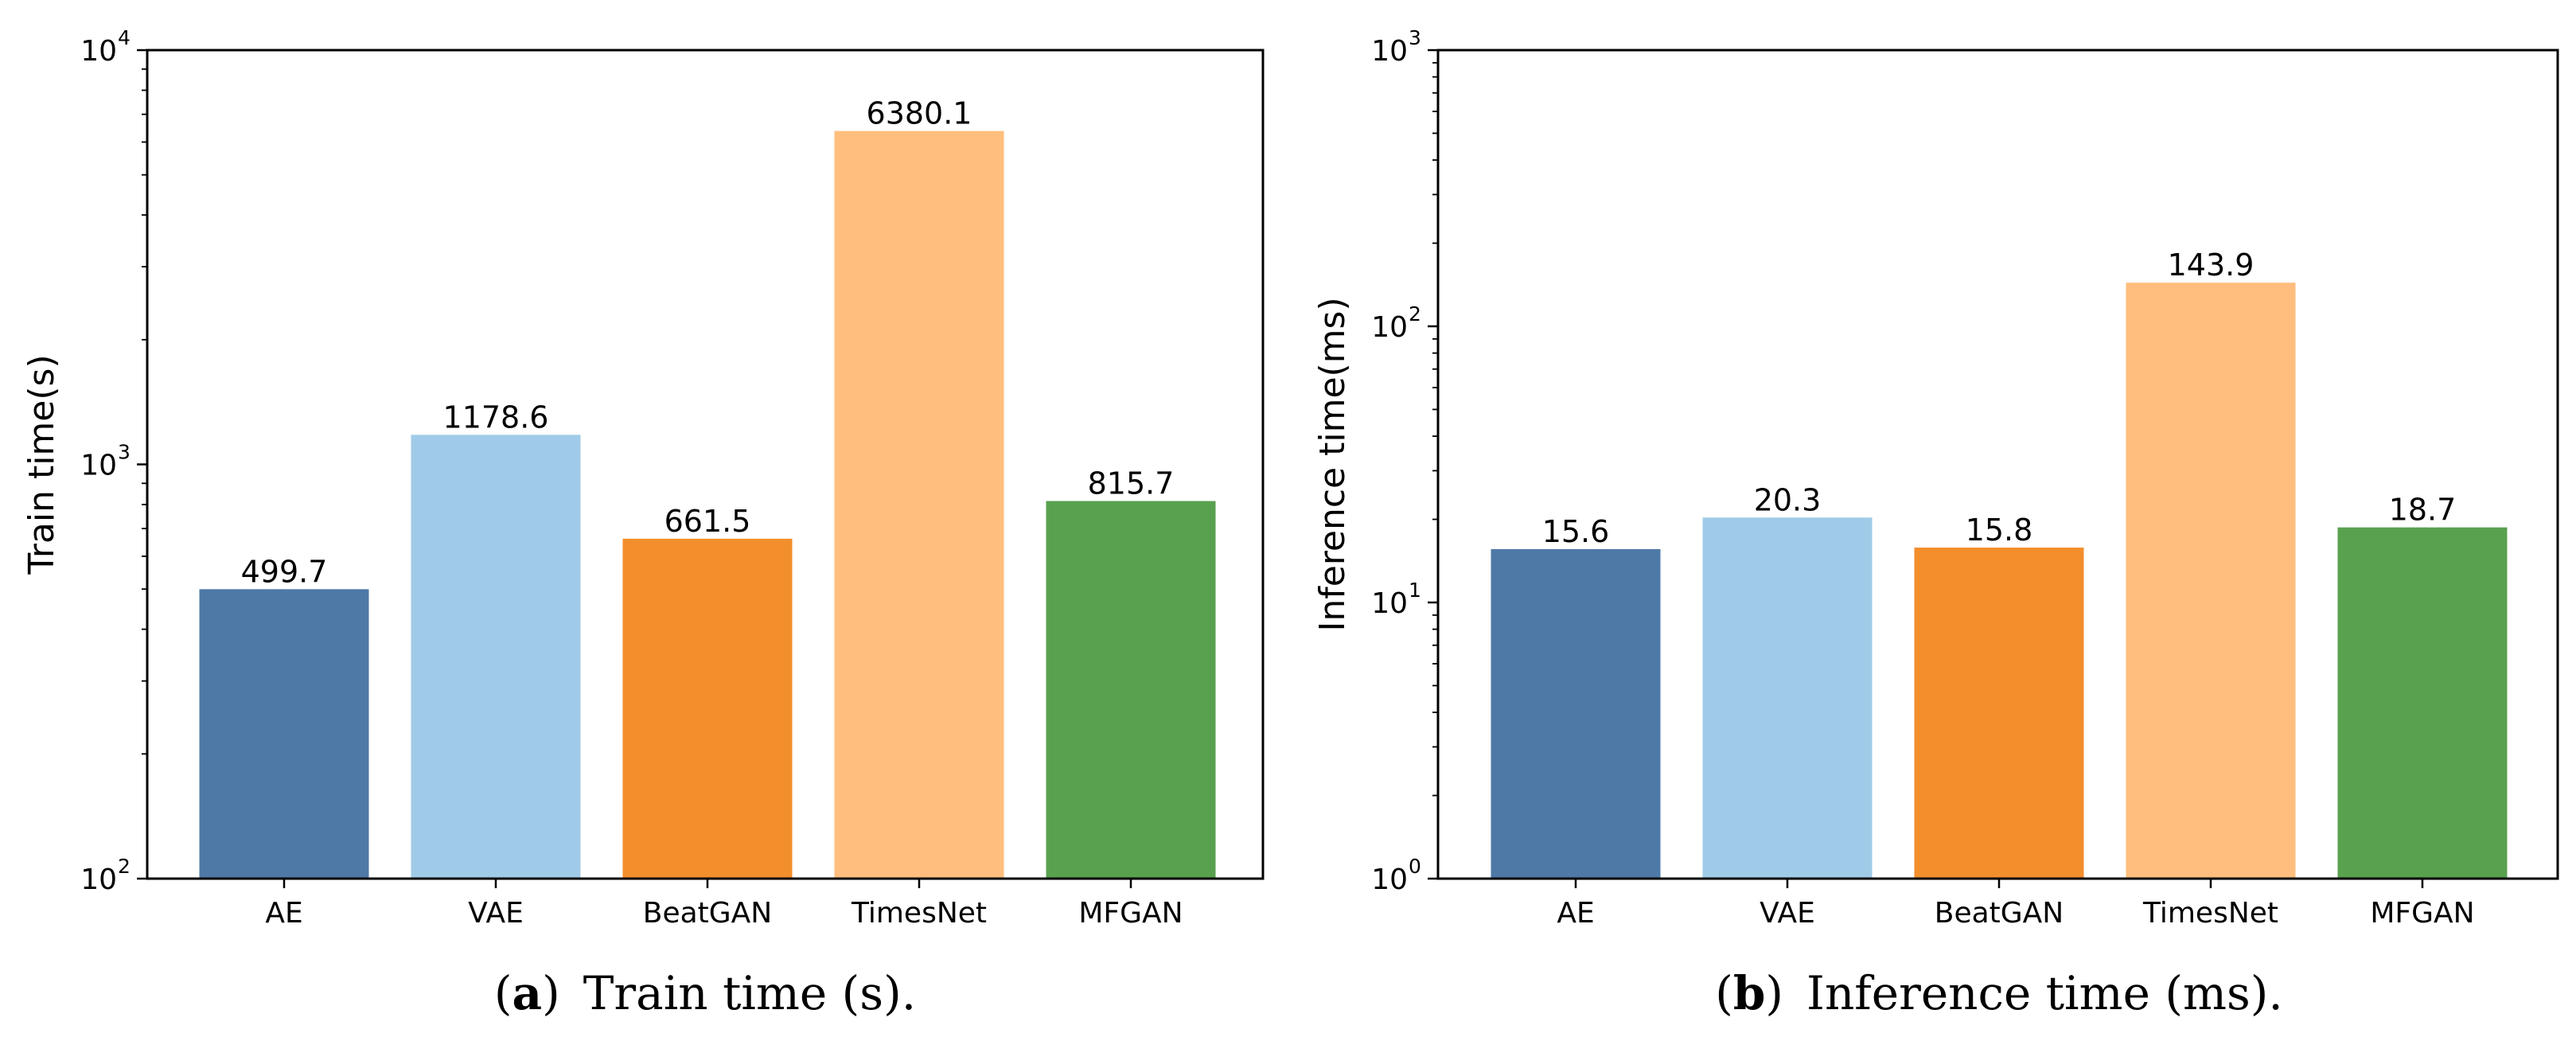  What do you see at coordinates (705, 993) in the screenshot?
I see `figure-caption: (a) Train time (s).` at bounding box center [705, 993].